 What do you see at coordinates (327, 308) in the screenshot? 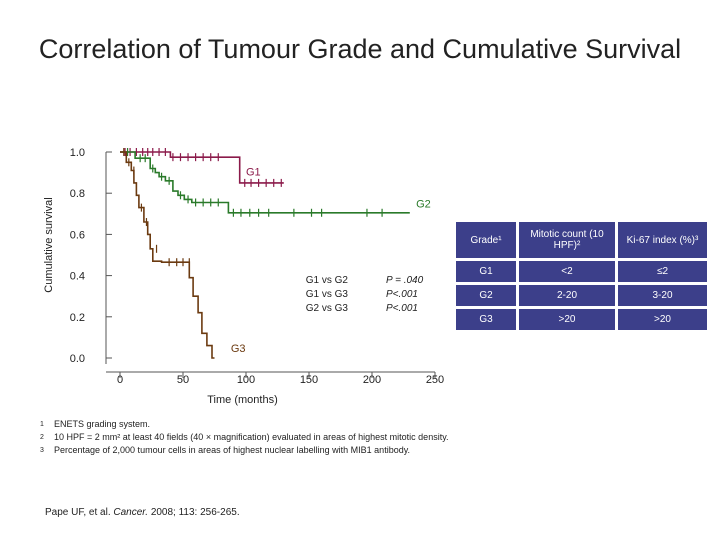
I see `comparison-pair: G2 vs G3` at bounding box center [327, 308].